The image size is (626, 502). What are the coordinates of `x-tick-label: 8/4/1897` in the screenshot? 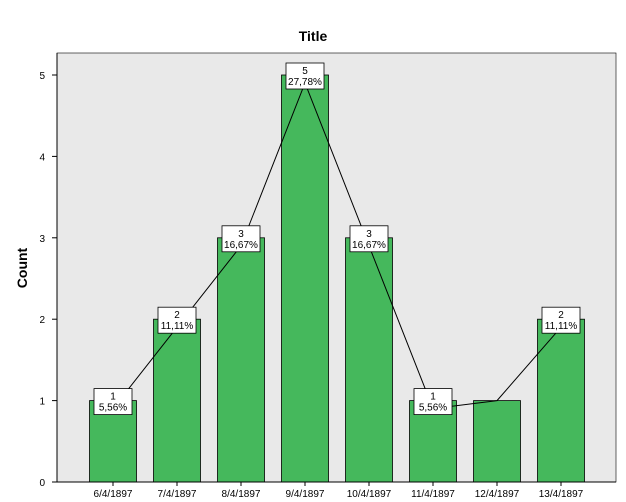 It's located at (241, 494).